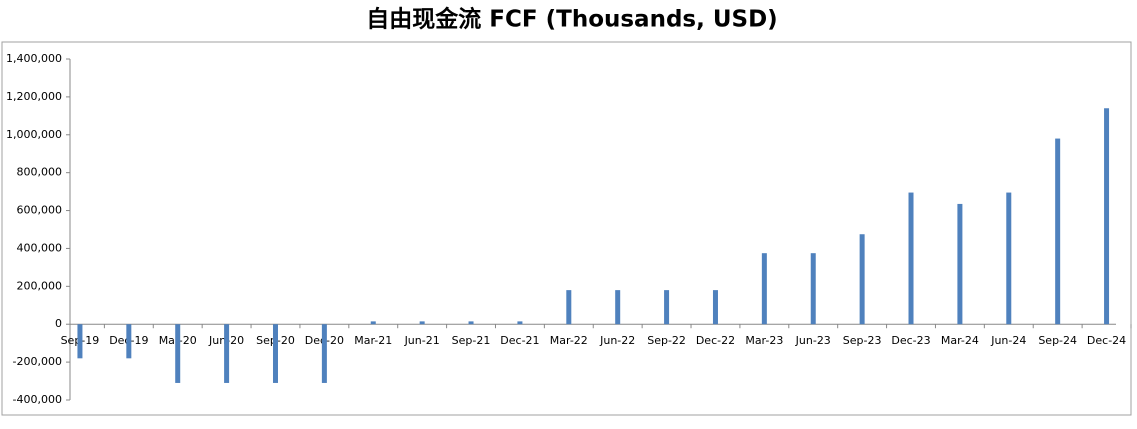  What do you see at coordinates (715, 340) in the screenshot?
I see `x-tick-label: Dec-22` at bounding box center [715, 340].